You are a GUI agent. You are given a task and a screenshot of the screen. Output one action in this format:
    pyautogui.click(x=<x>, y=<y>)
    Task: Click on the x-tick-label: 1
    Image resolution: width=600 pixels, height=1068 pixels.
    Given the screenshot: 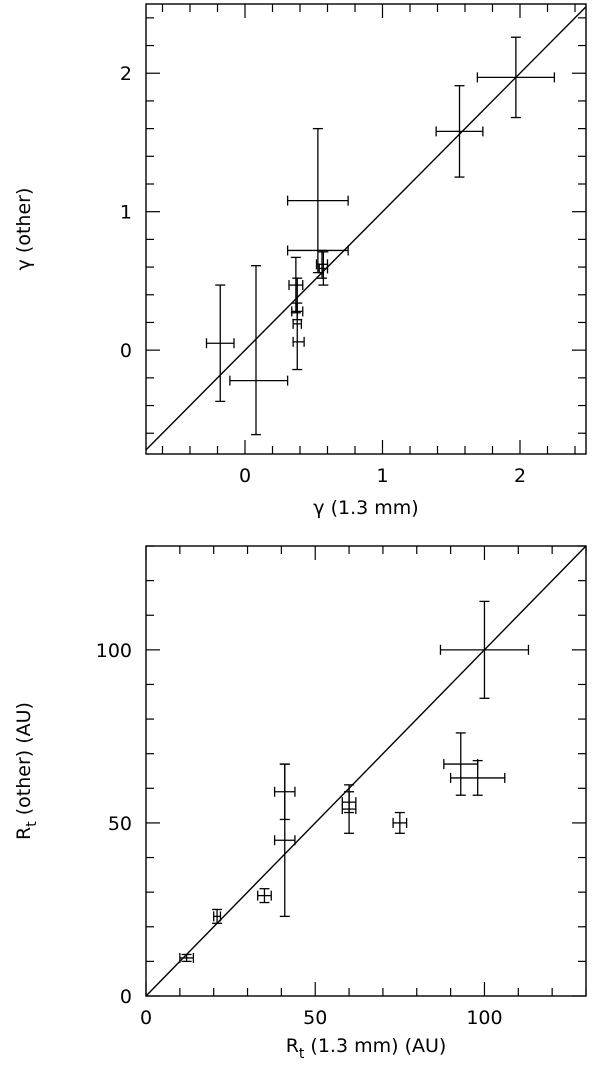 What is the action you would take?
    pyautogui.click(x=382, y=476)
    